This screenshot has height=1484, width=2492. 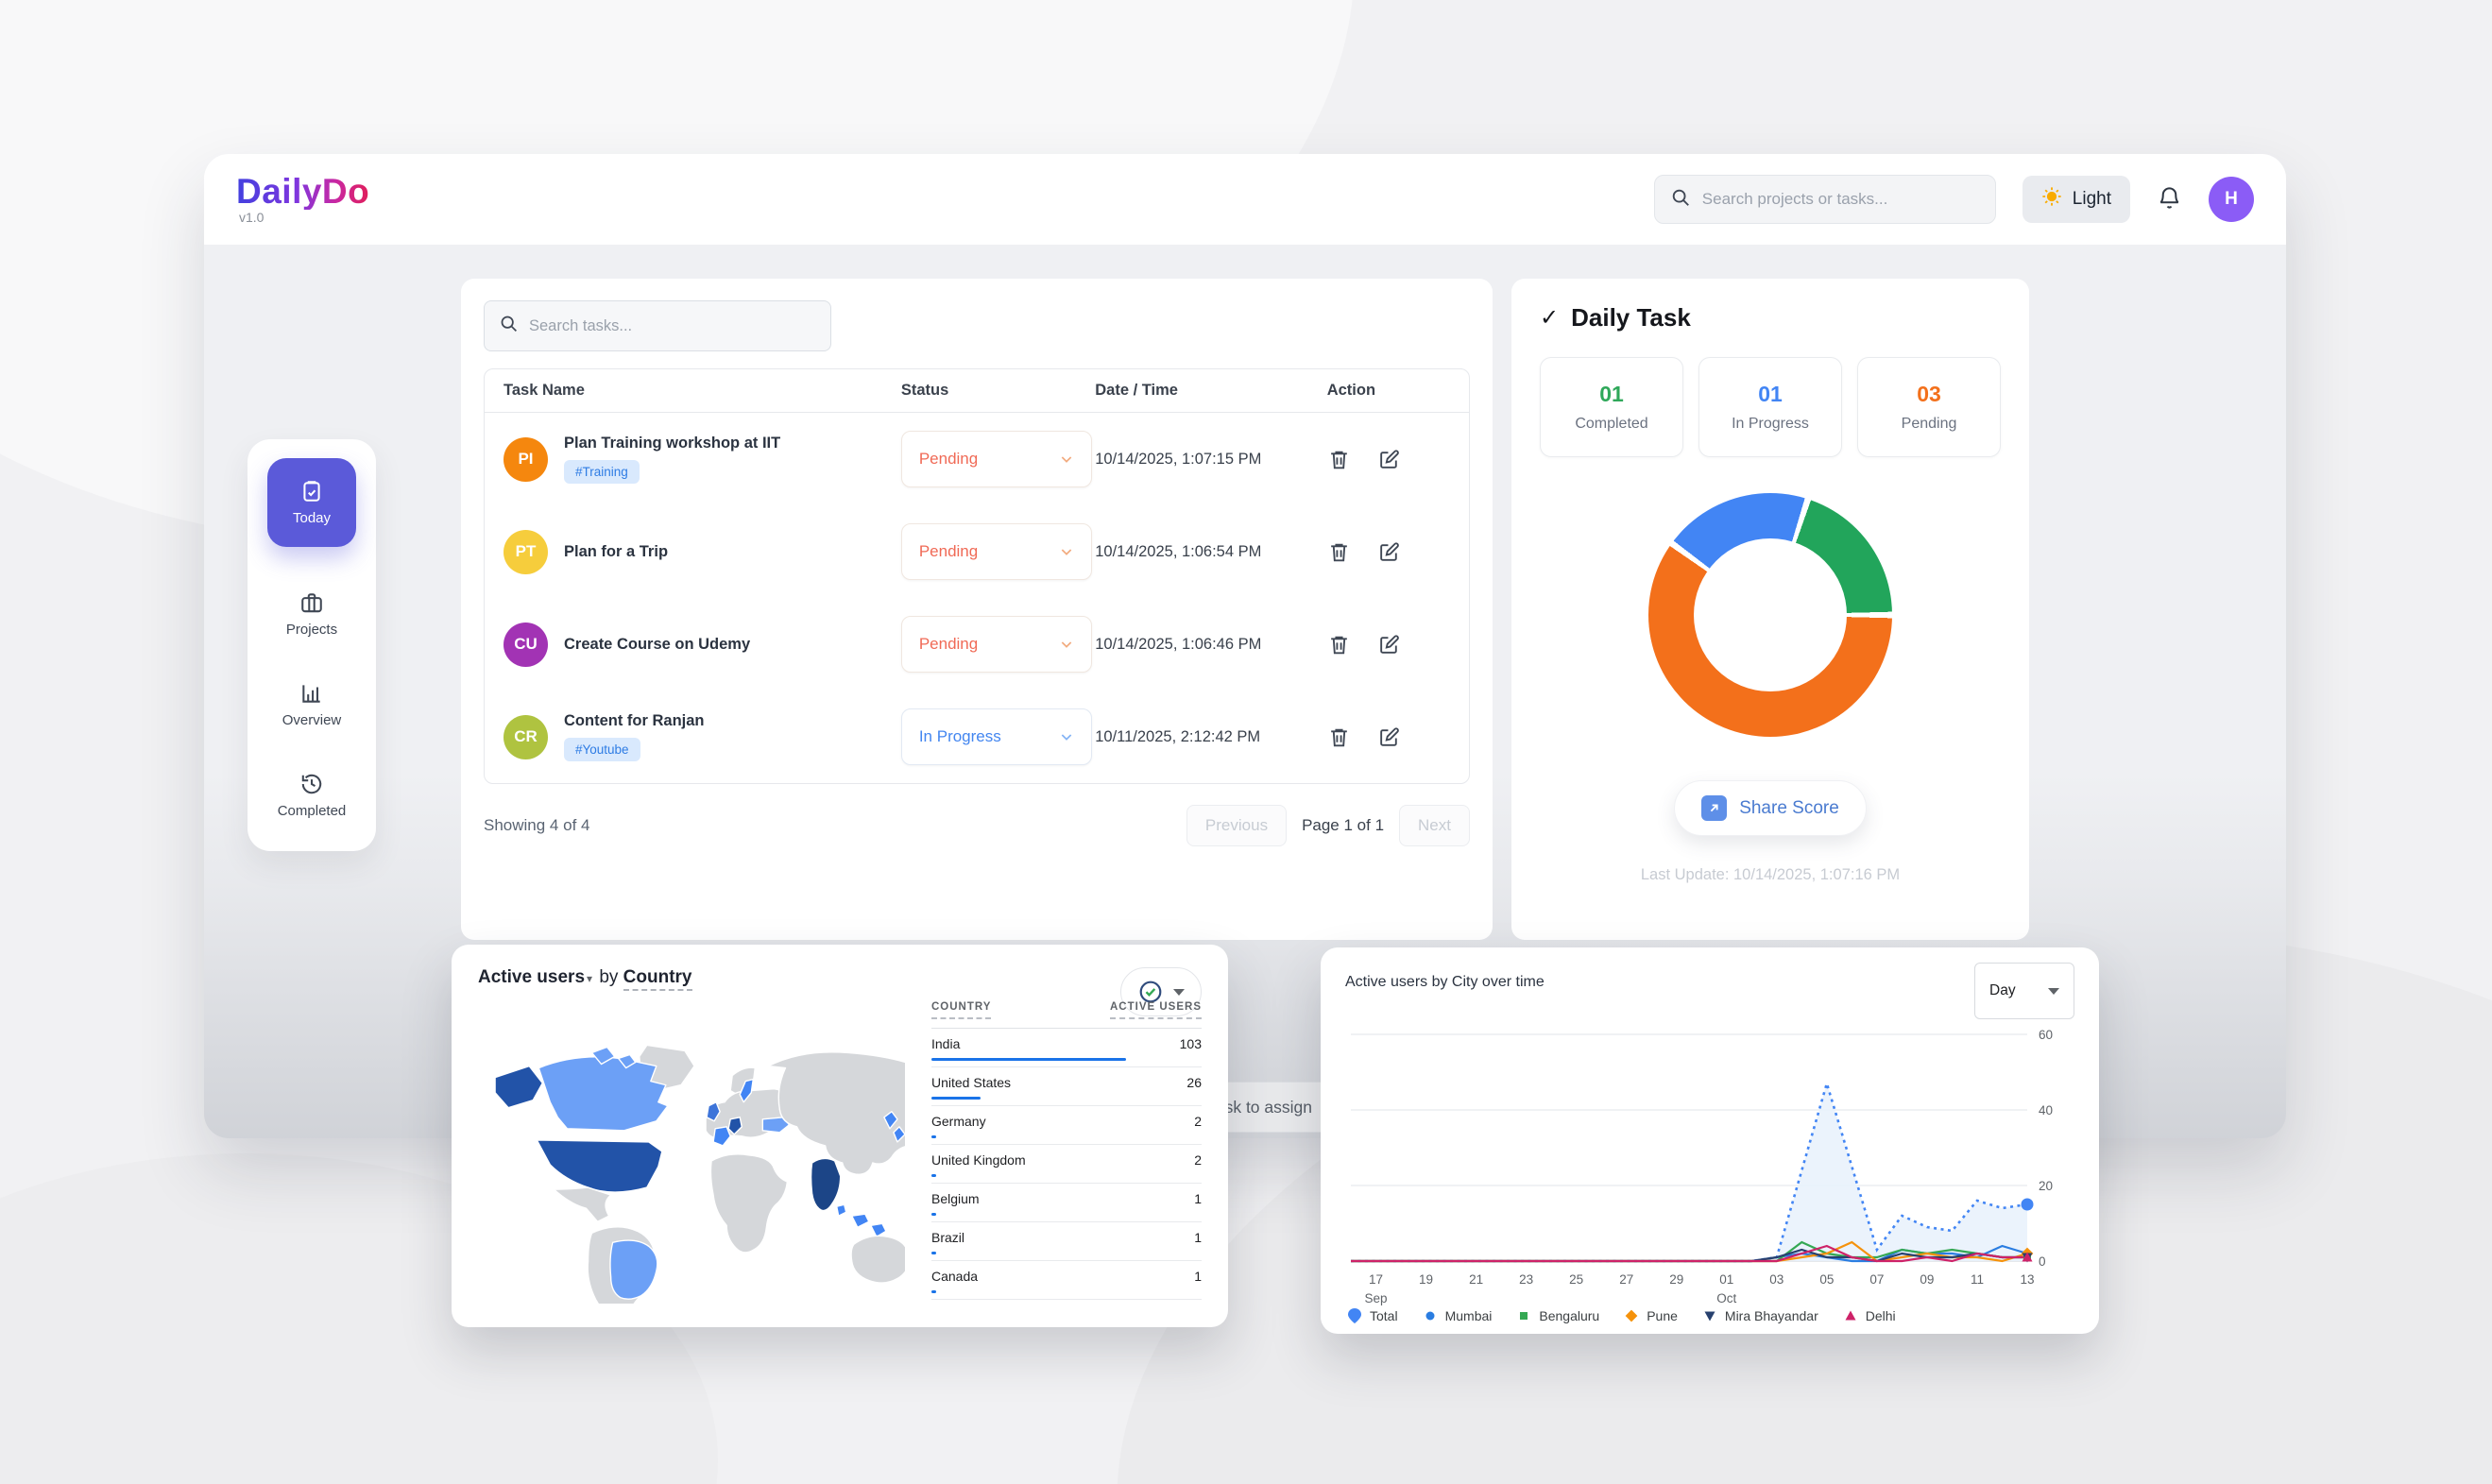 I want to click on header-actions: Light H, so click(x=1954, y=199).